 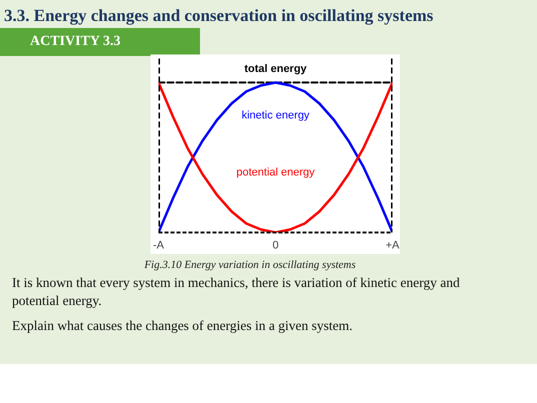 I want to click on chart-title: 3.3. Energy changes and conservation in oscillating systems, so click(x=219, y=16).